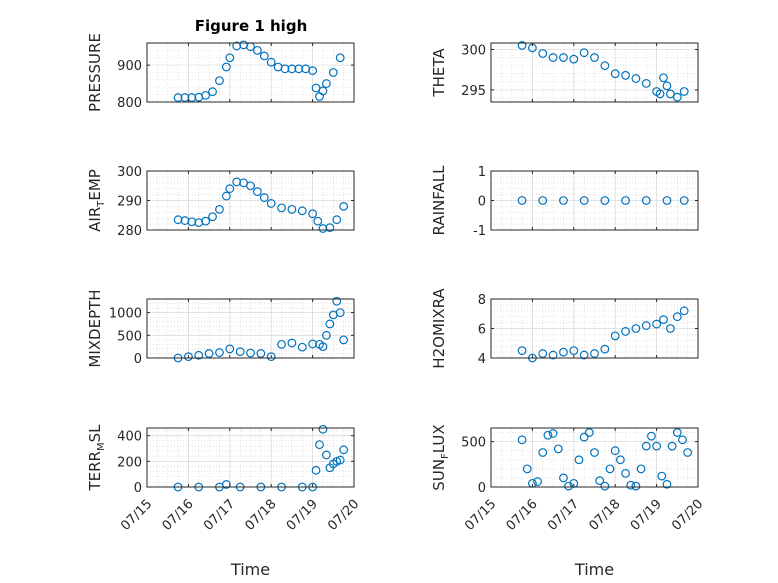 This screenshot has width=778, height=583. Describe the element at coordinates (482, 300) in the screenshot. I see `y-tick-label: 8` at that location.